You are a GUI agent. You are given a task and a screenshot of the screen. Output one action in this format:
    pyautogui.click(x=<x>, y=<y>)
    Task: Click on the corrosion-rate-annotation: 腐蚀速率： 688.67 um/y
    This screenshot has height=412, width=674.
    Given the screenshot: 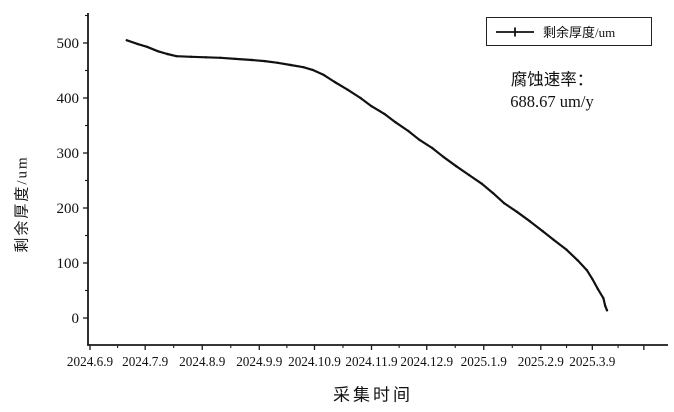 What is the action you would take?
    pyautogui.click(x=551, y=91)
    